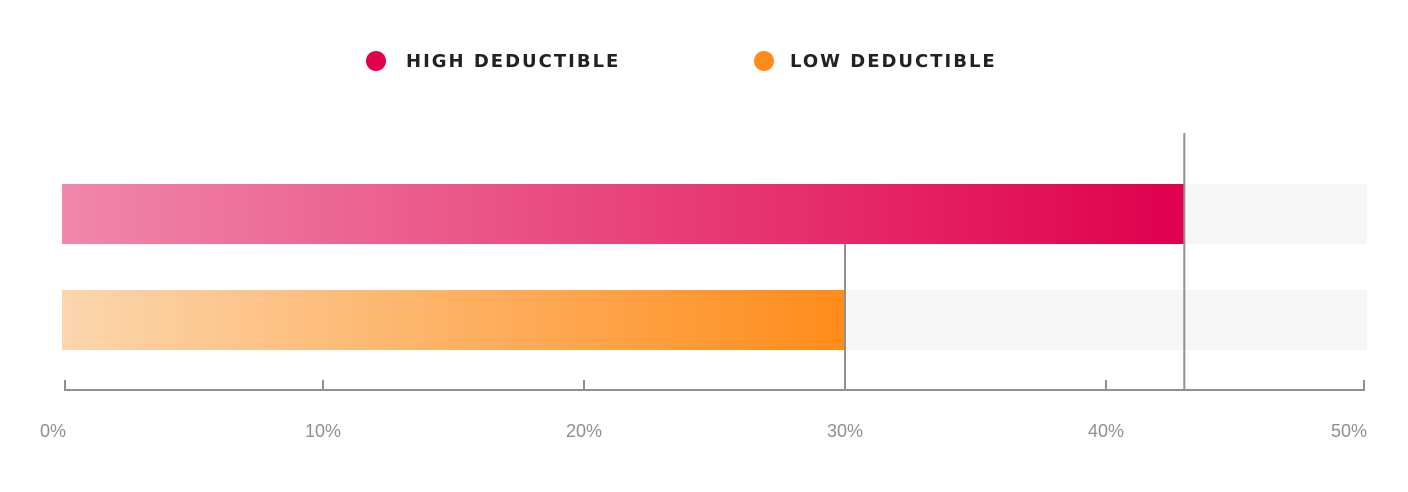  Describe the element at coordinates (53, 431) in the screenshot. I see `x-tick-label: 0%` at that location.